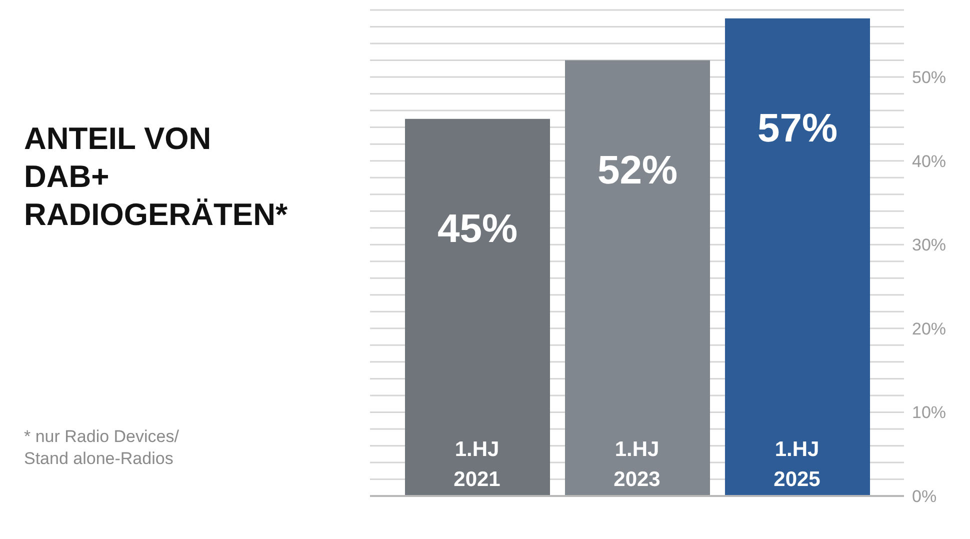 The image size is (970, 539). I want to click on y-tick-label: 50%, so click(929, 78).